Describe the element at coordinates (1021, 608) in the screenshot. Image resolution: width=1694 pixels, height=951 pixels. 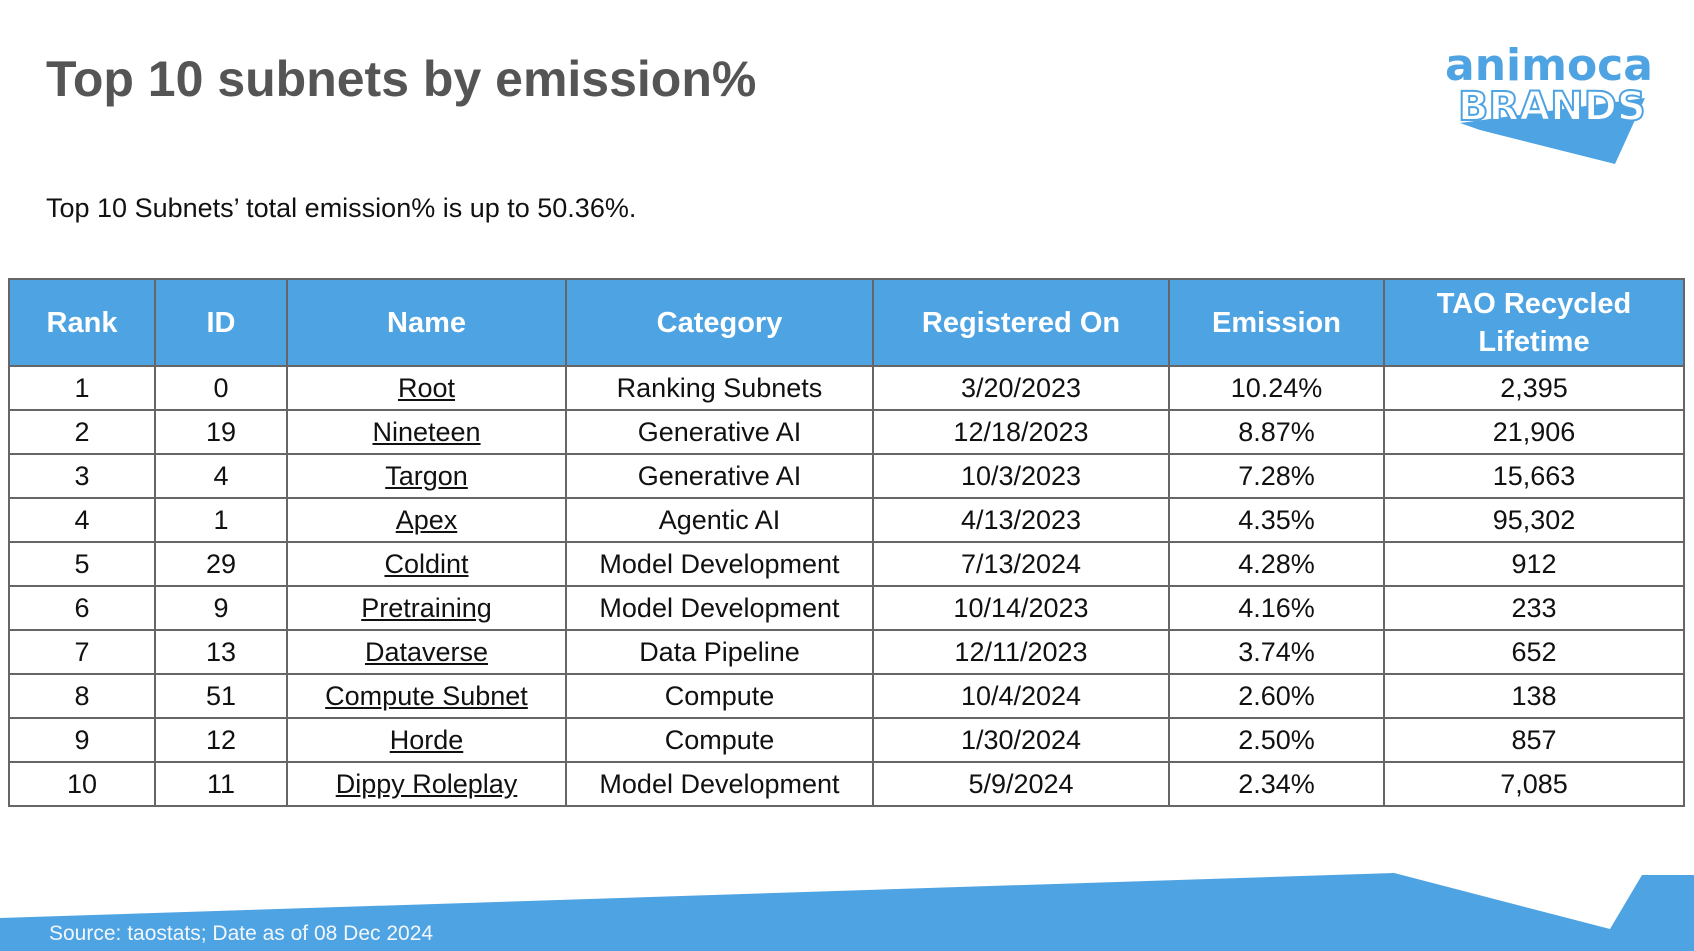
I see `table-cell: 10/14/2023` at that location.